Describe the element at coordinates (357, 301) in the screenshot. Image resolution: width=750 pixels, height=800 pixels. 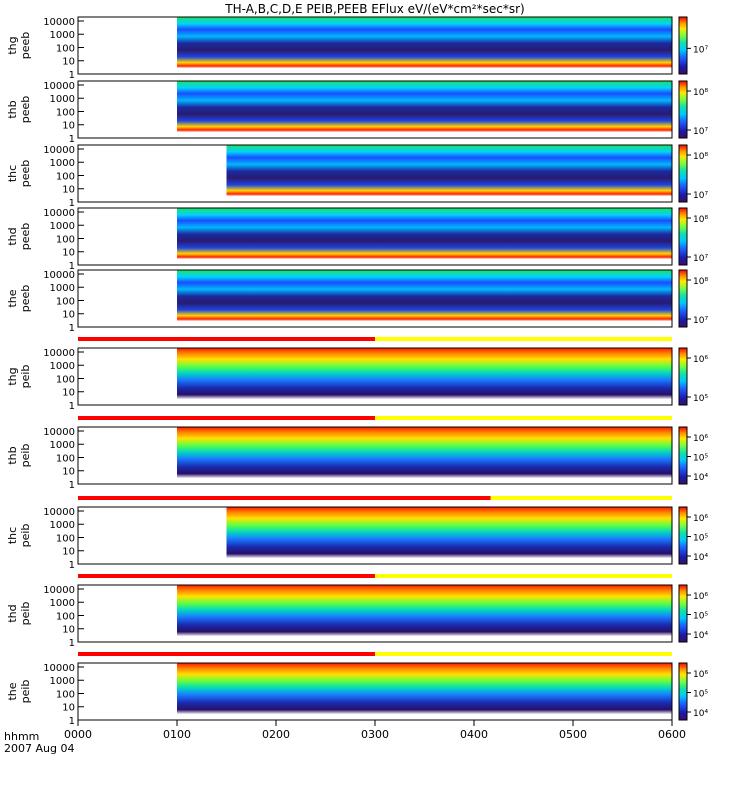
I see `panel-the-peeb: 10000 1000 100 10 1 the peeb 10⁸ 10⁷` at that location.